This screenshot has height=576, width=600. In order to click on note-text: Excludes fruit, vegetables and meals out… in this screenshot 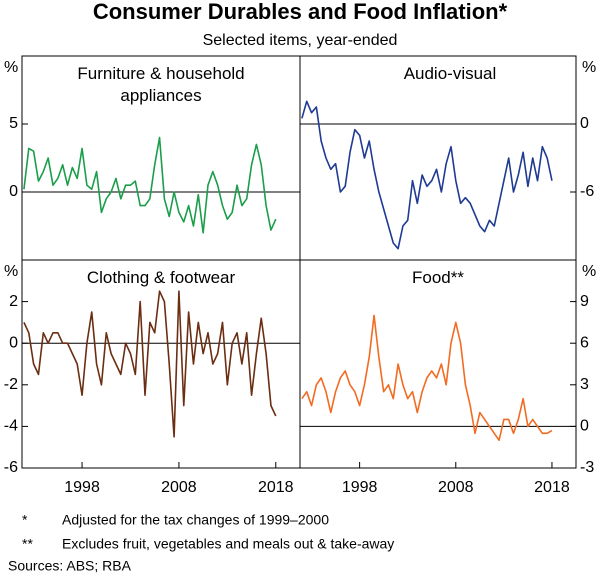, I will do `click(228, 544)`.